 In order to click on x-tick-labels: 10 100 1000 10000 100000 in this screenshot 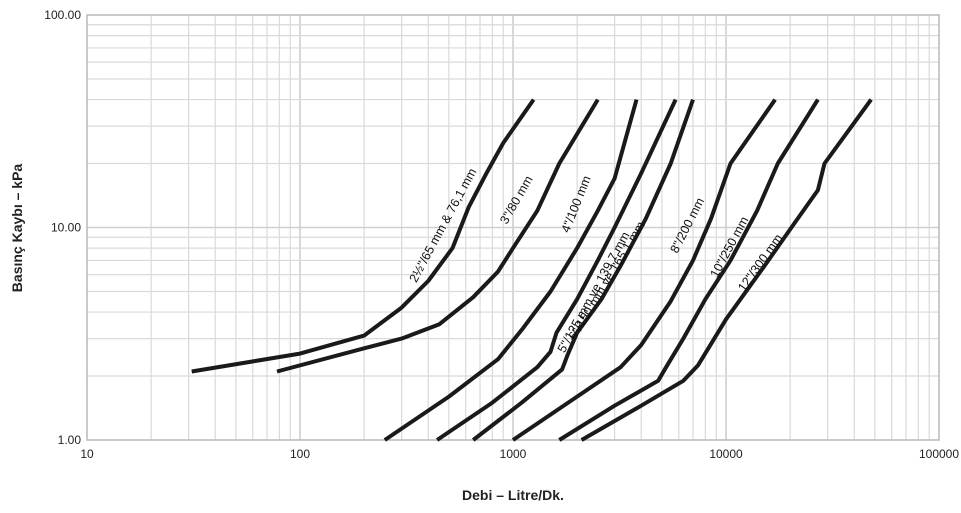, I will do `click(519, 454)`.